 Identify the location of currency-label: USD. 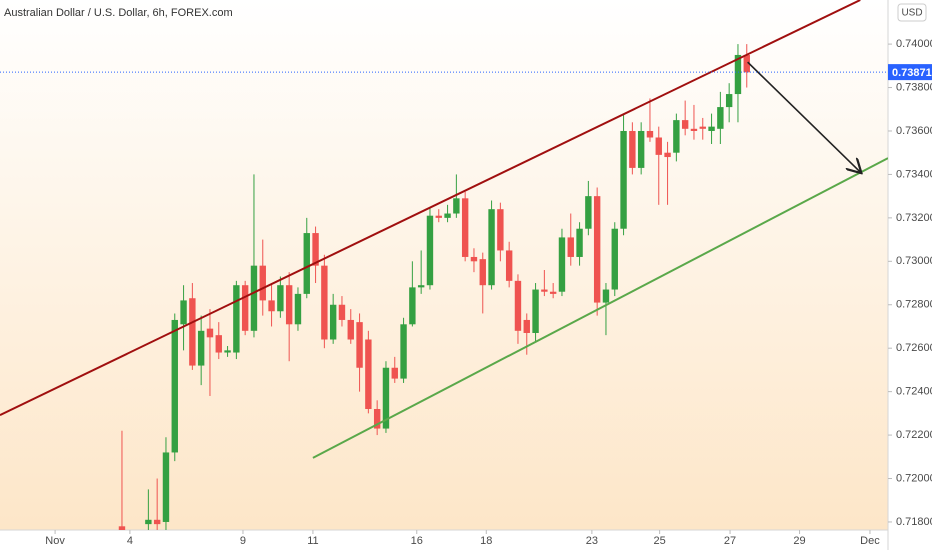
(911, 13).